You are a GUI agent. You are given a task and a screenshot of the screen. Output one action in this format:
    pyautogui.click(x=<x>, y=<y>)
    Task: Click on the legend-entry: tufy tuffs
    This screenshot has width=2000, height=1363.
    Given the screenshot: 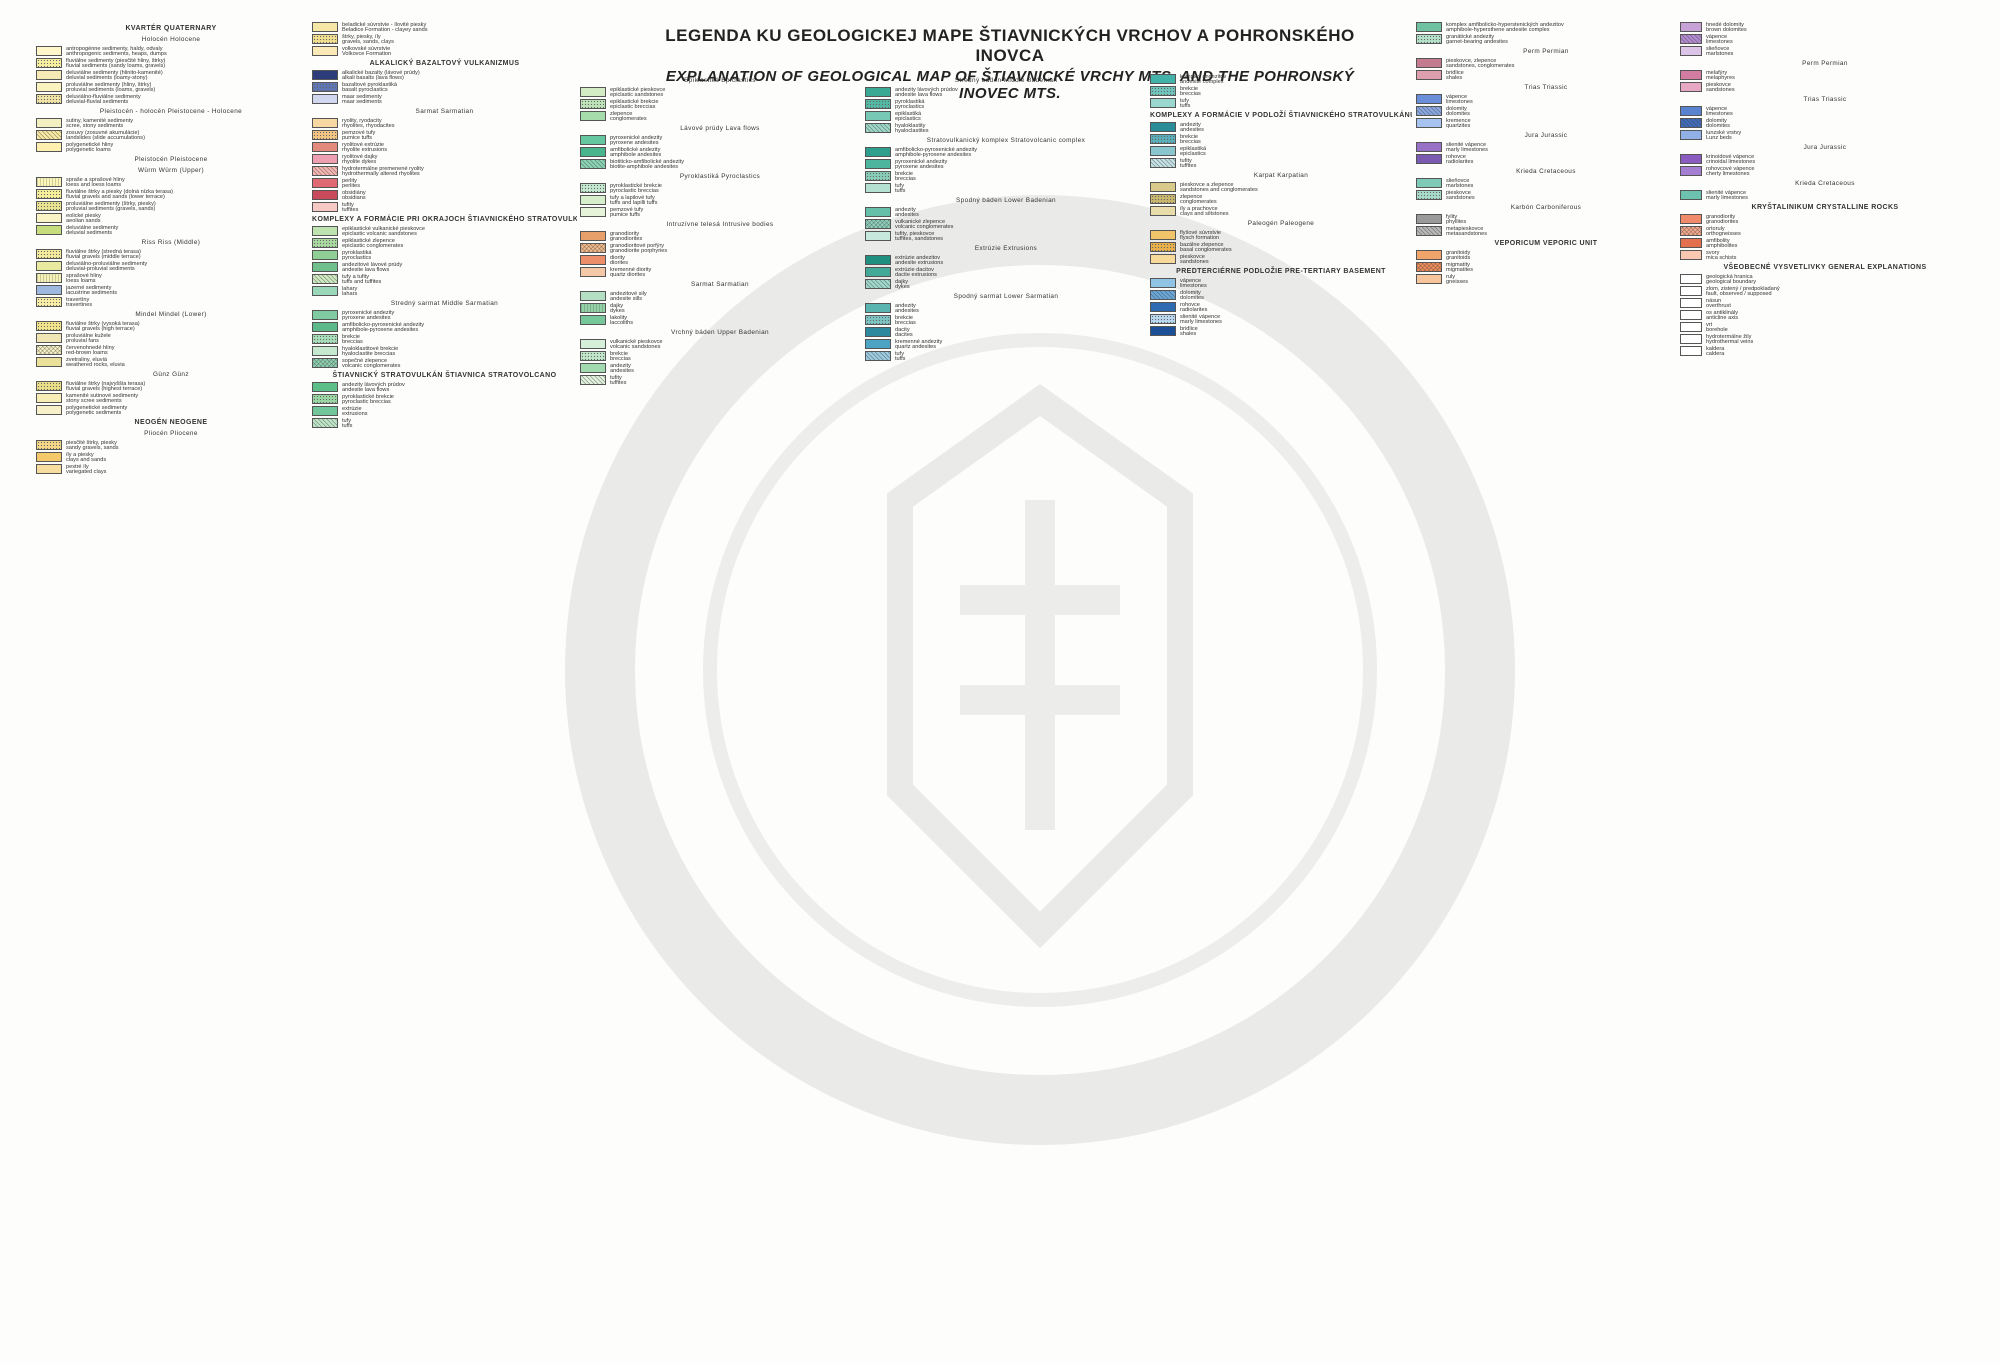 What is the action you would take?
    pyautogui.click(x=1281, y=103)
    